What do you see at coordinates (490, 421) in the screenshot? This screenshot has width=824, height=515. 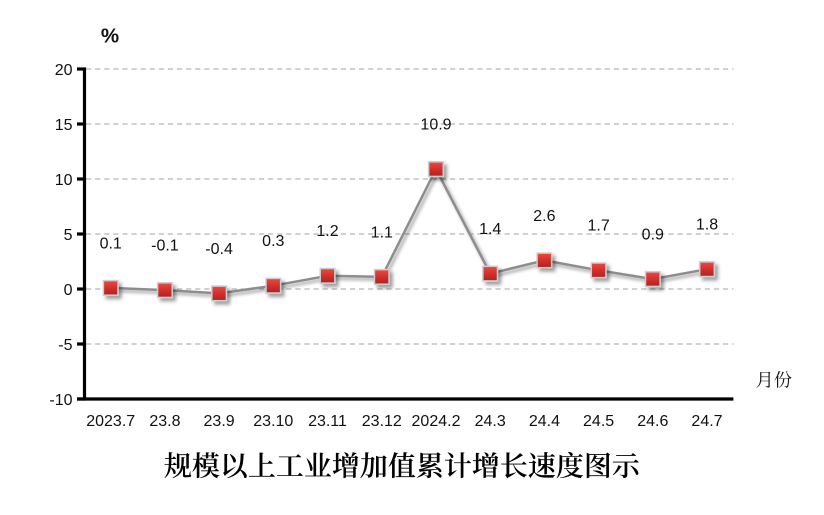 I see `svg-text: 24.3` at bounding box center [490, 421].